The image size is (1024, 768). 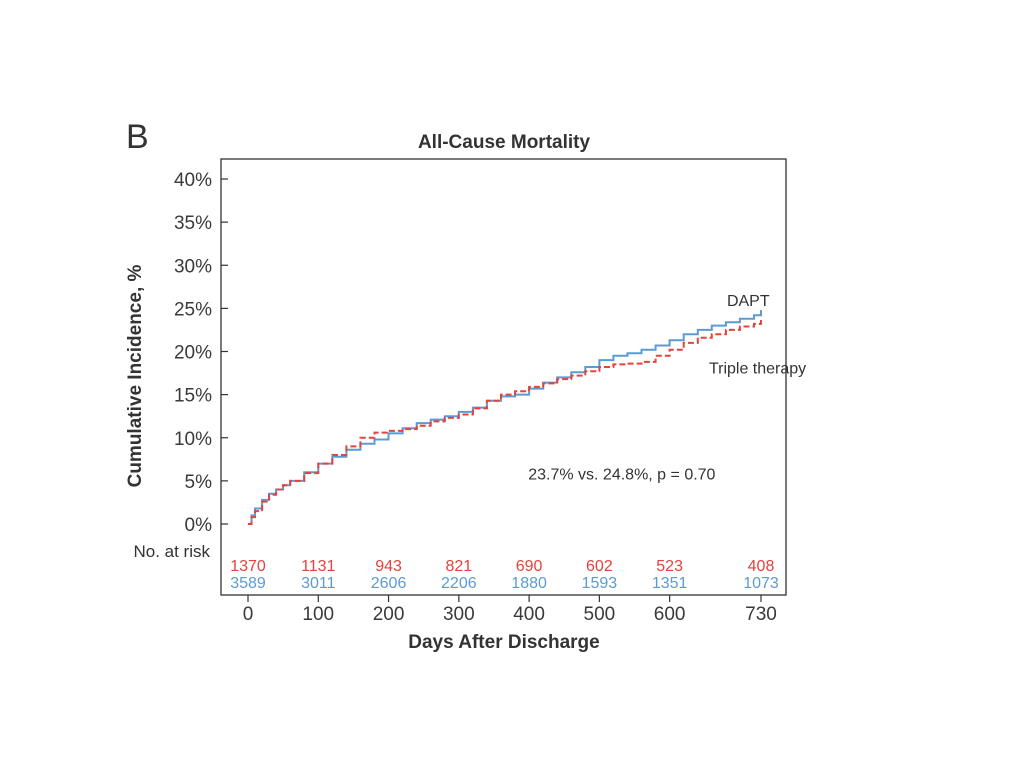 I want to click on risk-value: 821, so click(x=458, y=566).